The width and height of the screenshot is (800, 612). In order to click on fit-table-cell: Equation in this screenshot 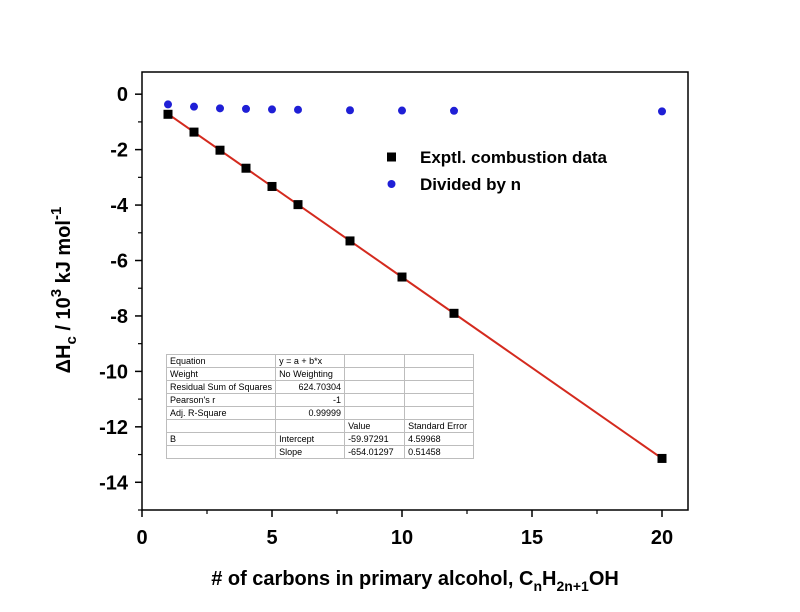, I will do `click(221, 361)`.